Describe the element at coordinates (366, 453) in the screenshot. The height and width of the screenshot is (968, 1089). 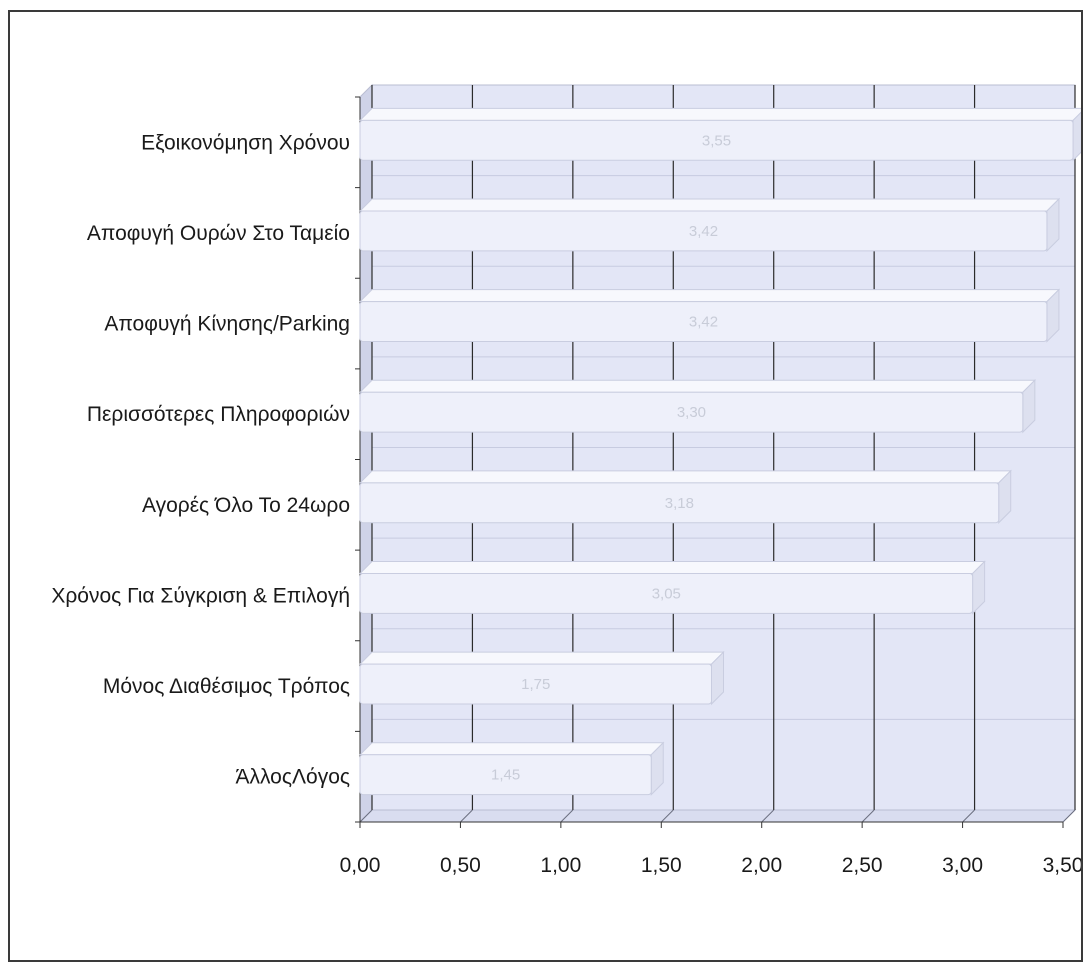
I see `side-wall` at that location.